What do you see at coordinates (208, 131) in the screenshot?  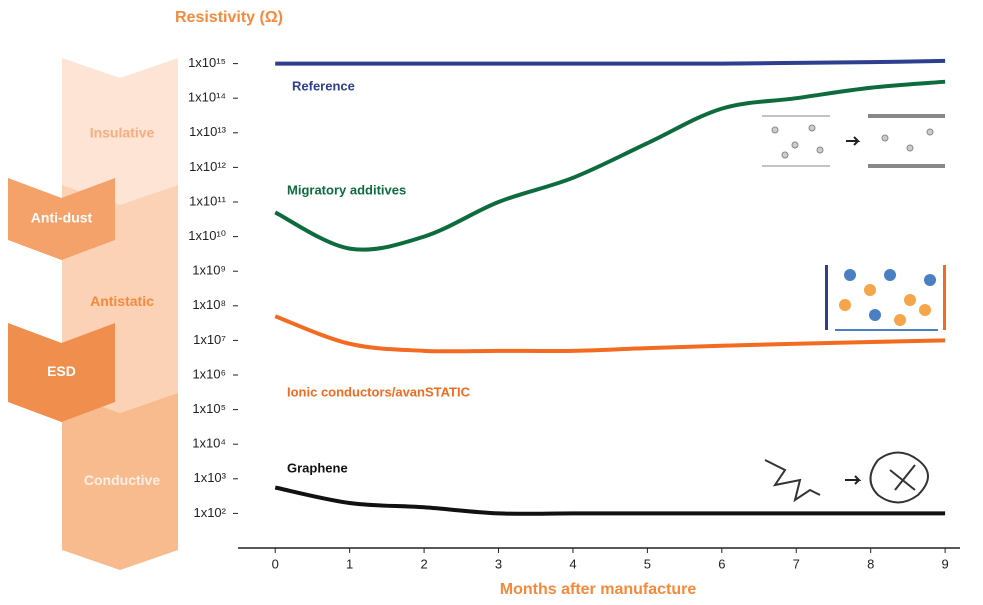 I see `y-tick-label: 1x10¹³` at bounding box center [208, 131].